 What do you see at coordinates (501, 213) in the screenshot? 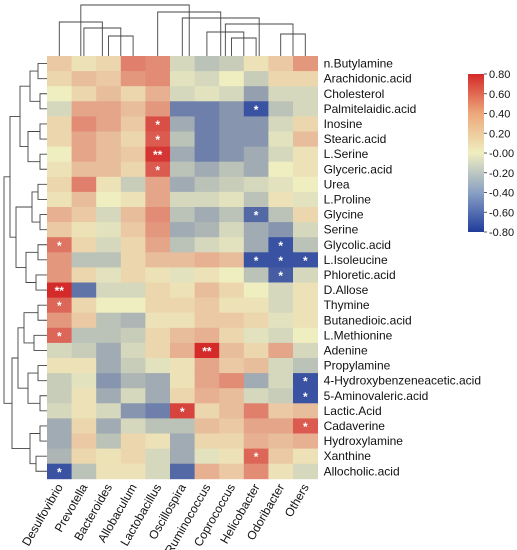
I see `color-bar-tick-label: -0.60` at bounding box center [501, 213].